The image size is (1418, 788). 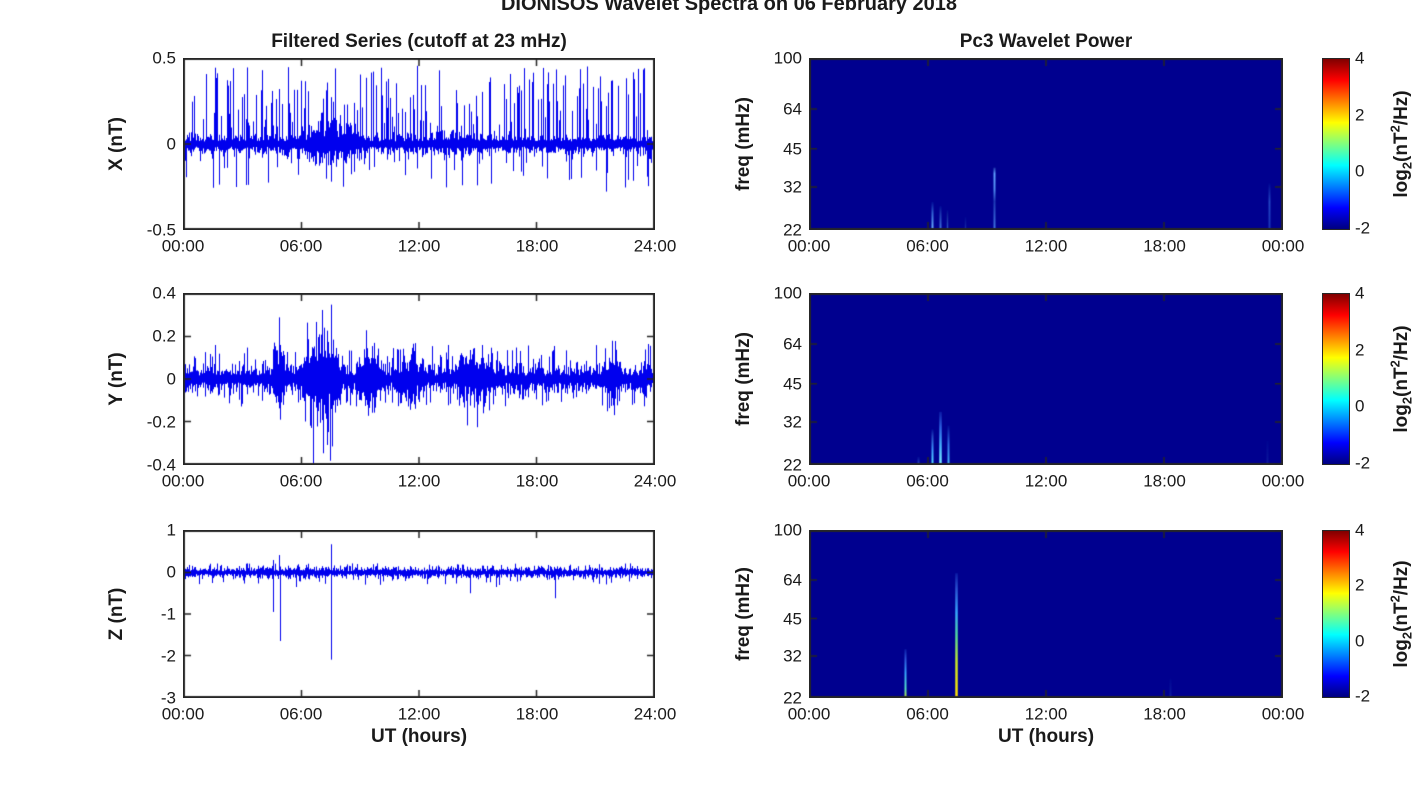 What do you see at coordinates (116, 144) in the screenshot?
I see `x-axis-ylabel: X (nT)` at bounding box center [116, 144].